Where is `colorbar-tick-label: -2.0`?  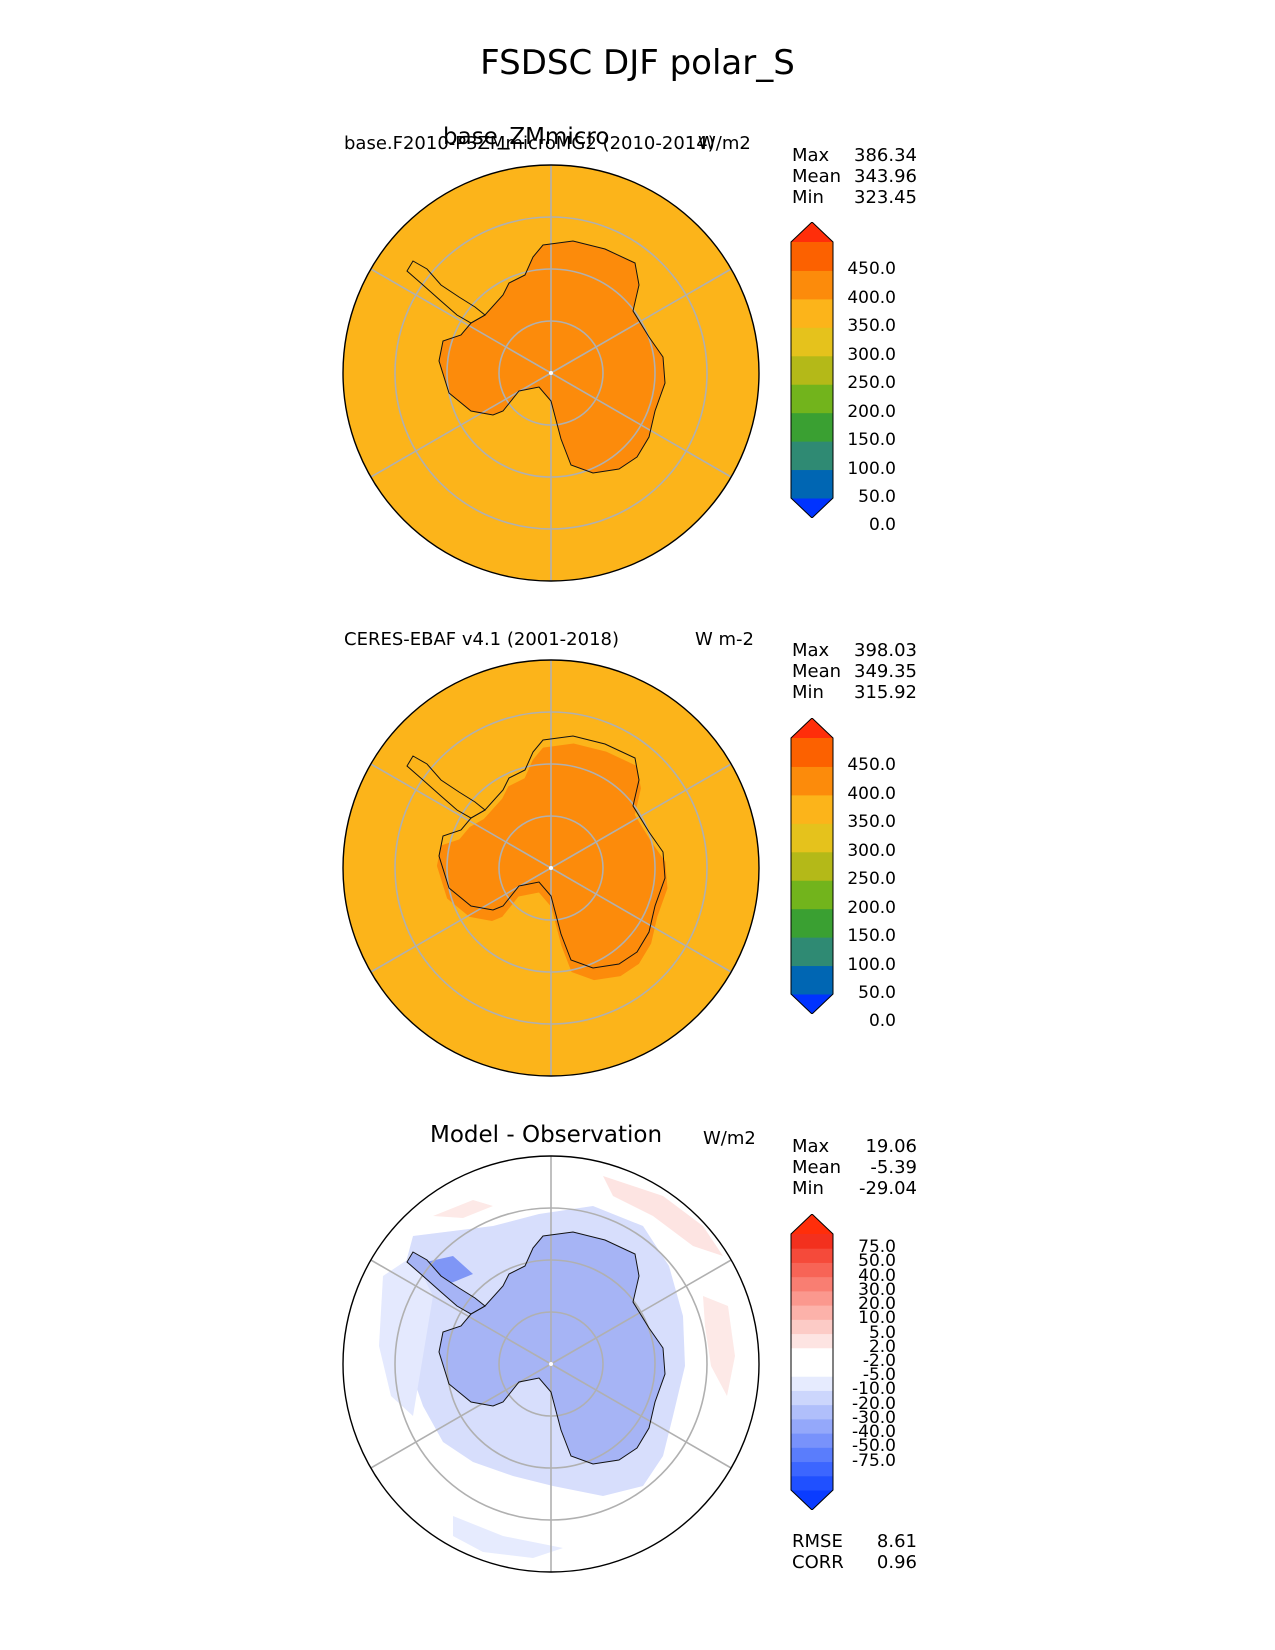 colorbar-tick-label: -2.0 is located at coordinates (879, 1361).